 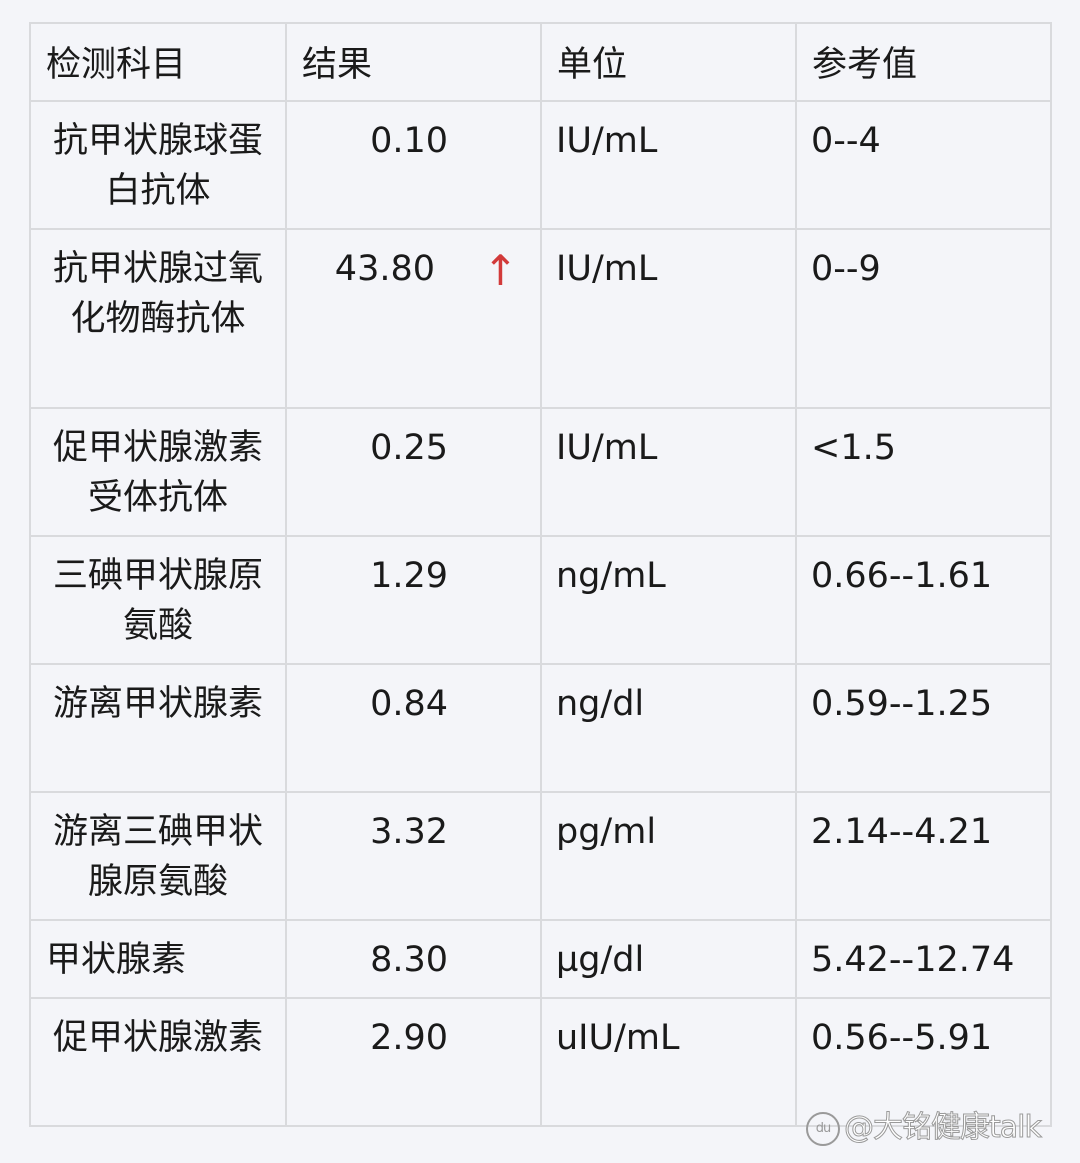 I want to click on item-name: 促甲状腺激素受体抗体, so click(x=158, y=472).